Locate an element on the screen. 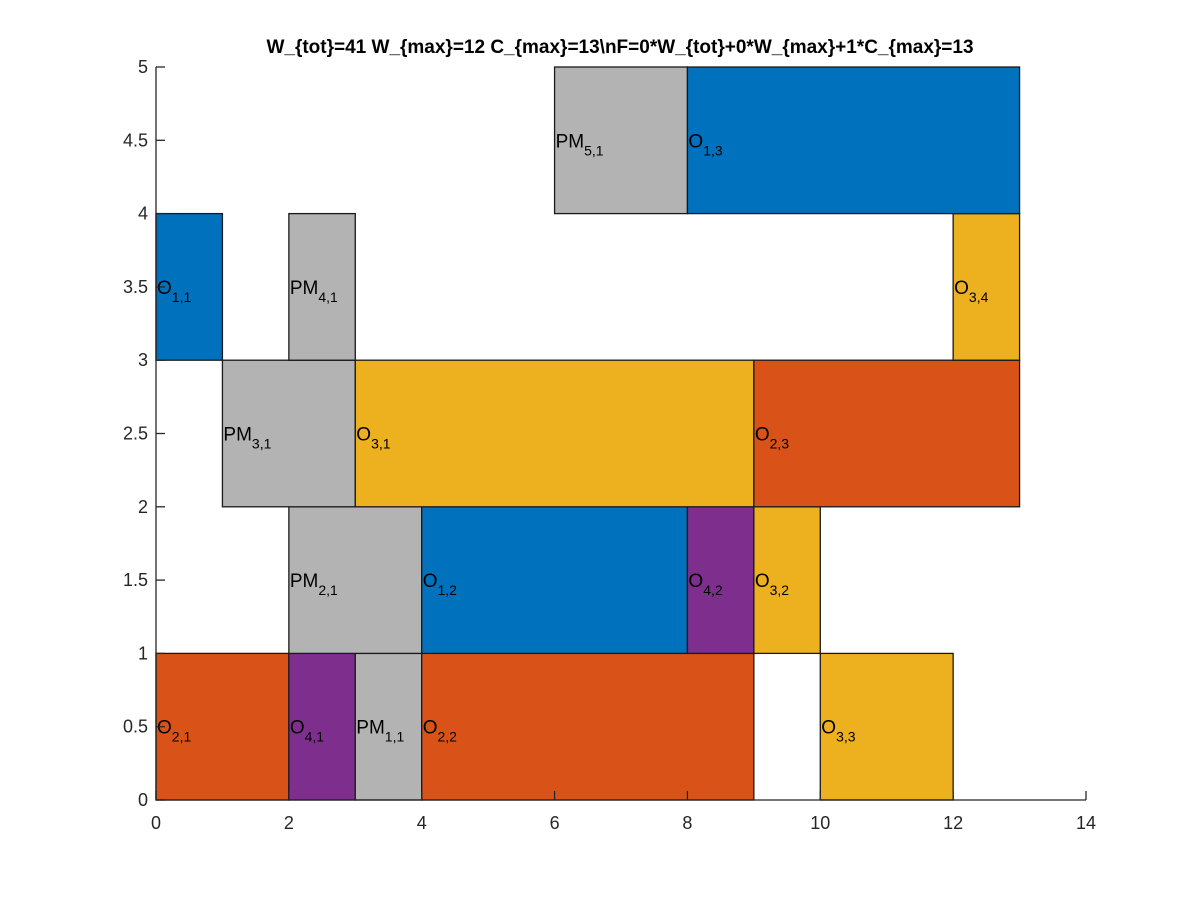  y-tick-label: 5 is located at coordinates (143, 67).